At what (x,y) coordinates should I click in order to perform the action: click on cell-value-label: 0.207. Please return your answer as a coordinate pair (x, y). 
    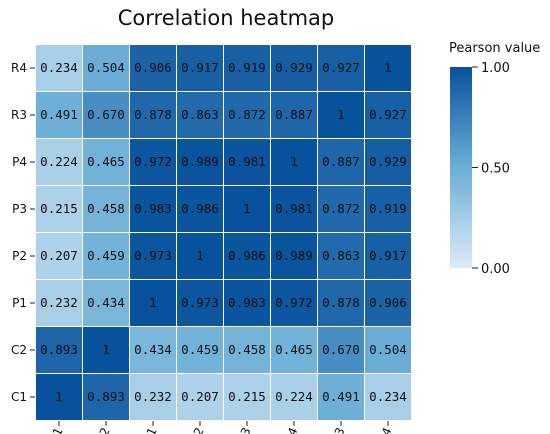
    Looking at the image, I should click on (59, 255).